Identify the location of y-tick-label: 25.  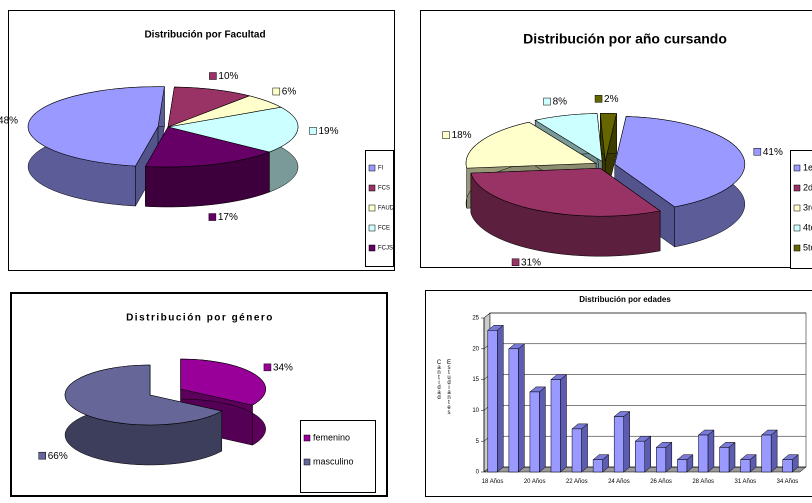
(475, 319).